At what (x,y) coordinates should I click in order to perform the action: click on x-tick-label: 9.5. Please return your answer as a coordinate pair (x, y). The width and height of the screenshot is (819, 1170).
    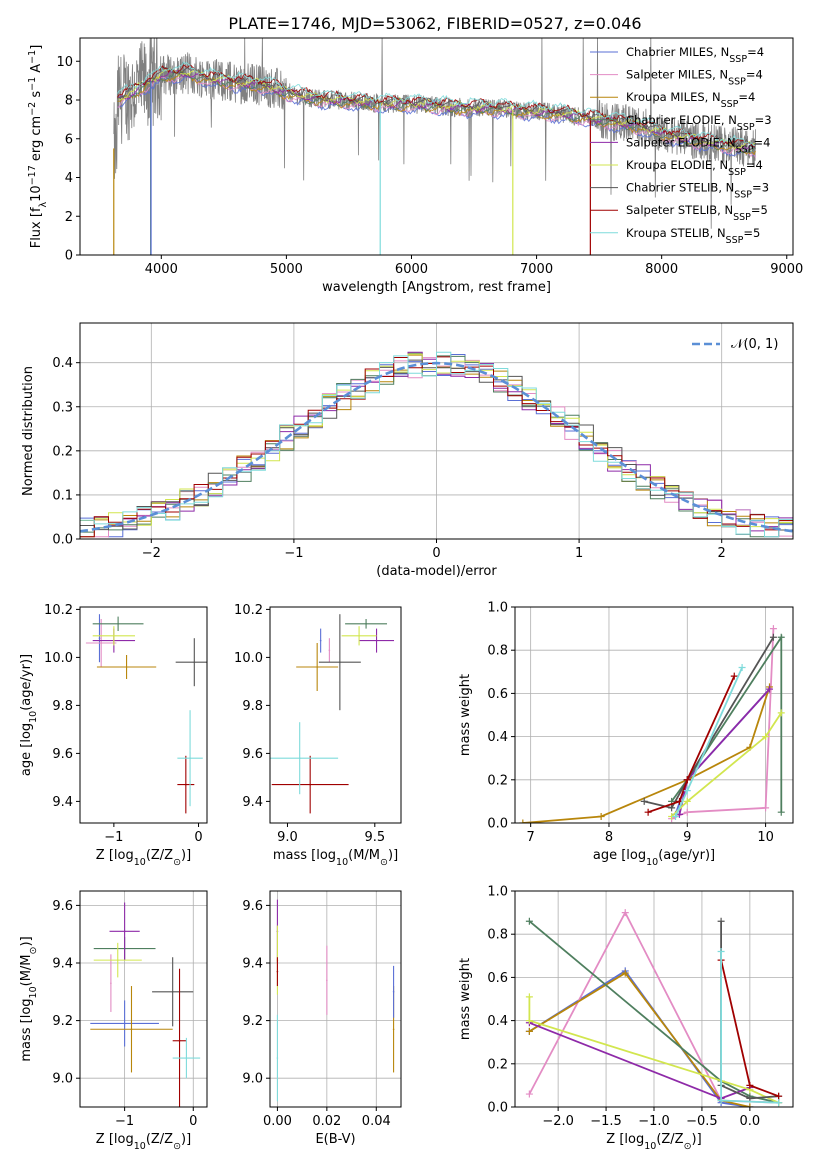
    Looking at the image, I should click on (374, 837).